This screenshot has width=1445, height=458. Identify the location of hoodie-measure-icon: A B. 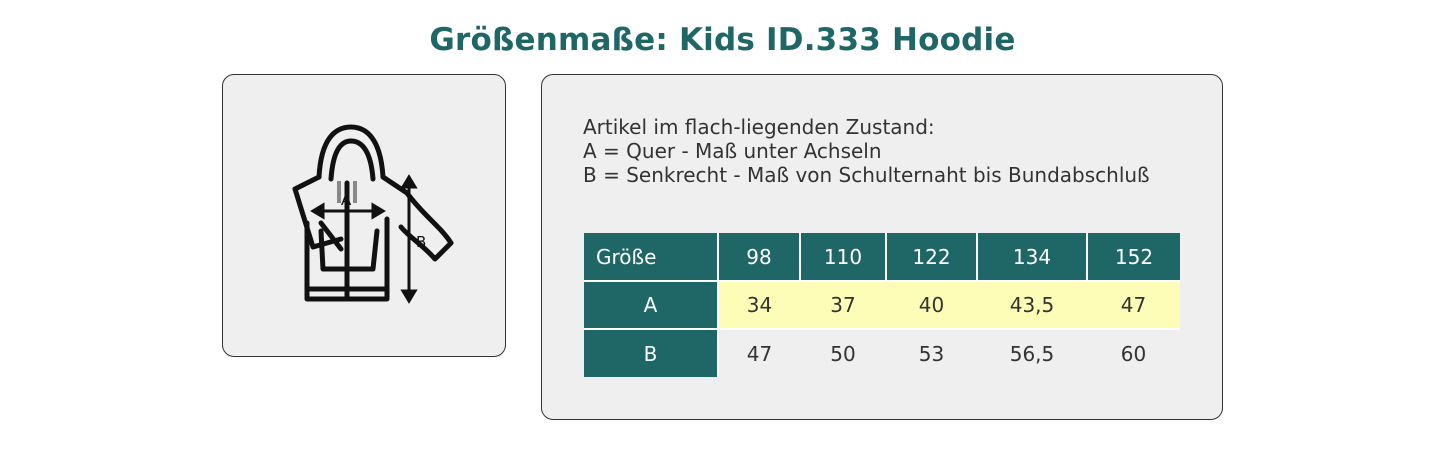
(373, 214).